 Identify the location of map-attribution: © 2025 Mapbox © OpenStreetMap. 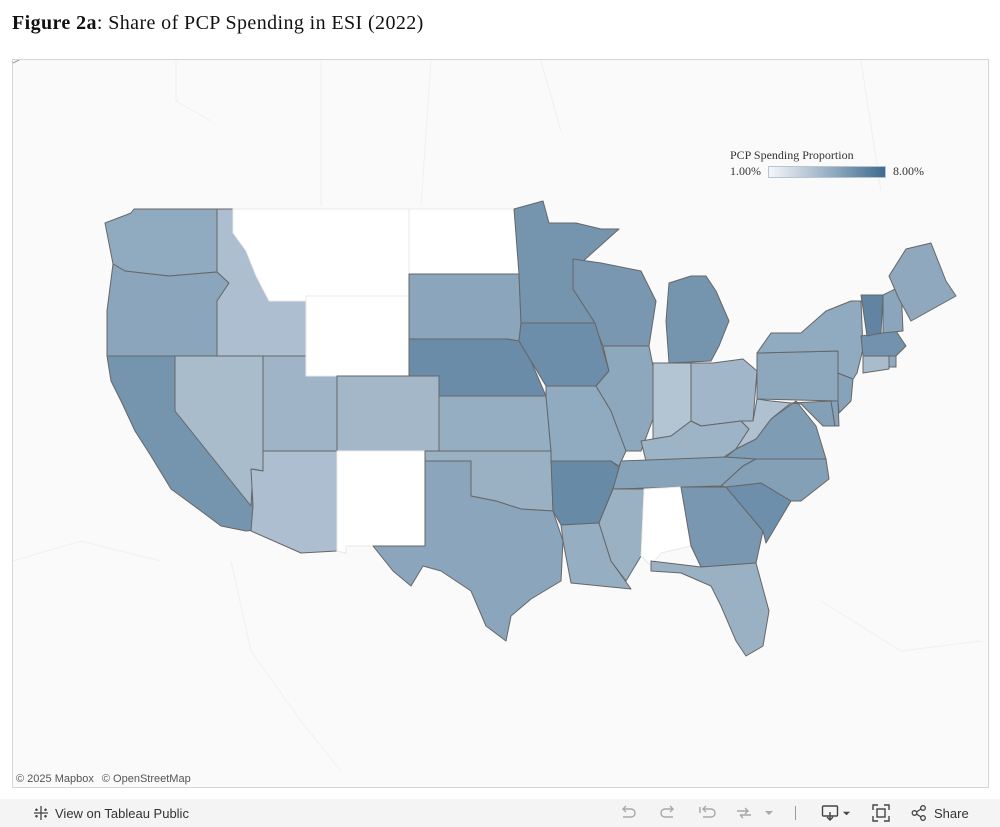
(106, 779).